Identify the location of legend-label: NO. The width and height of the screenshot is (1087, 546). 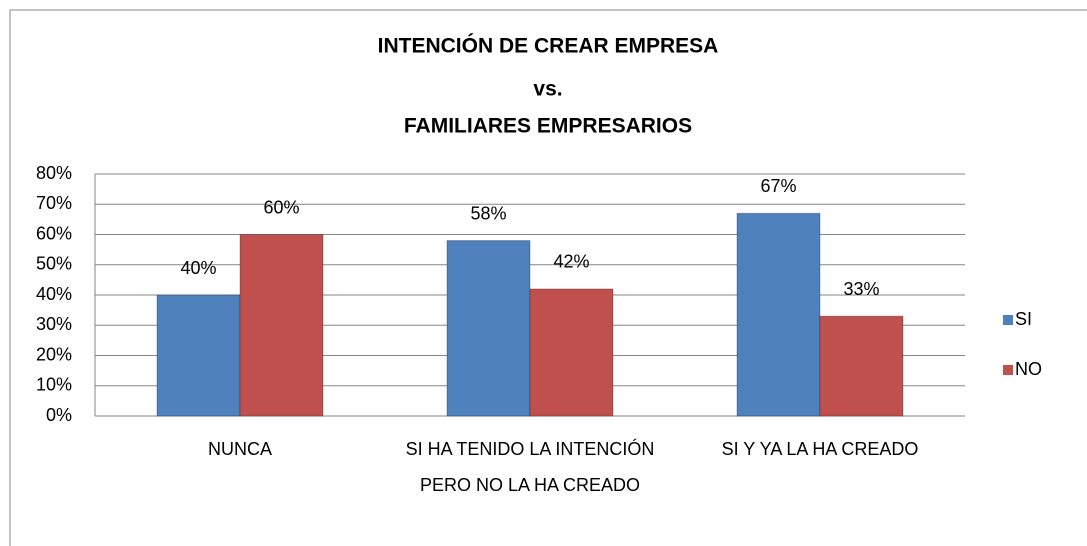
(1028, 369).